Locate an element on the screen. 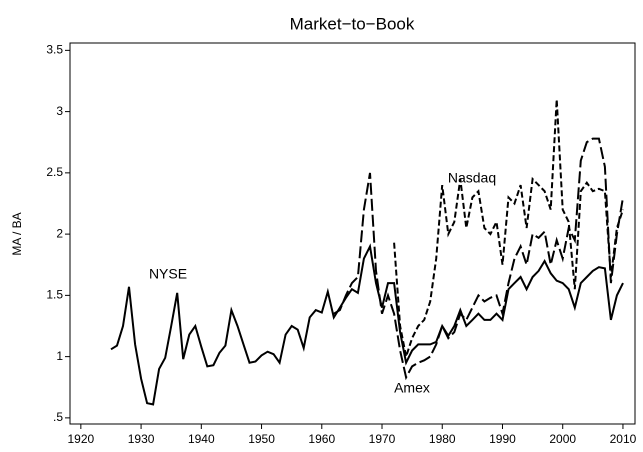 The height and width of the screenshot is (452, 643). y-tick-label: 2.5 is located at coordinates (54, 172).